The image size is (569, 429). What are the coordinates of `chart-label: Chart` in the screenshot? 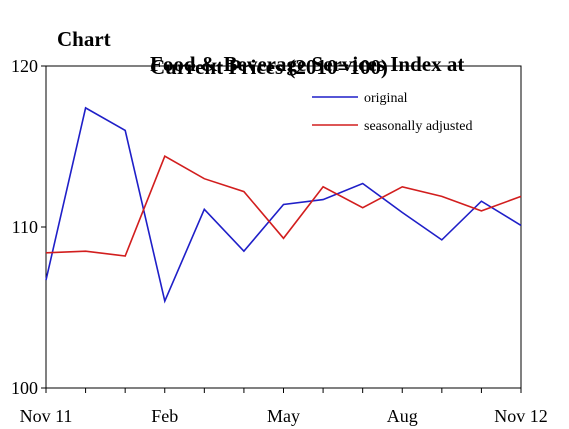 It's located at (84, 39).